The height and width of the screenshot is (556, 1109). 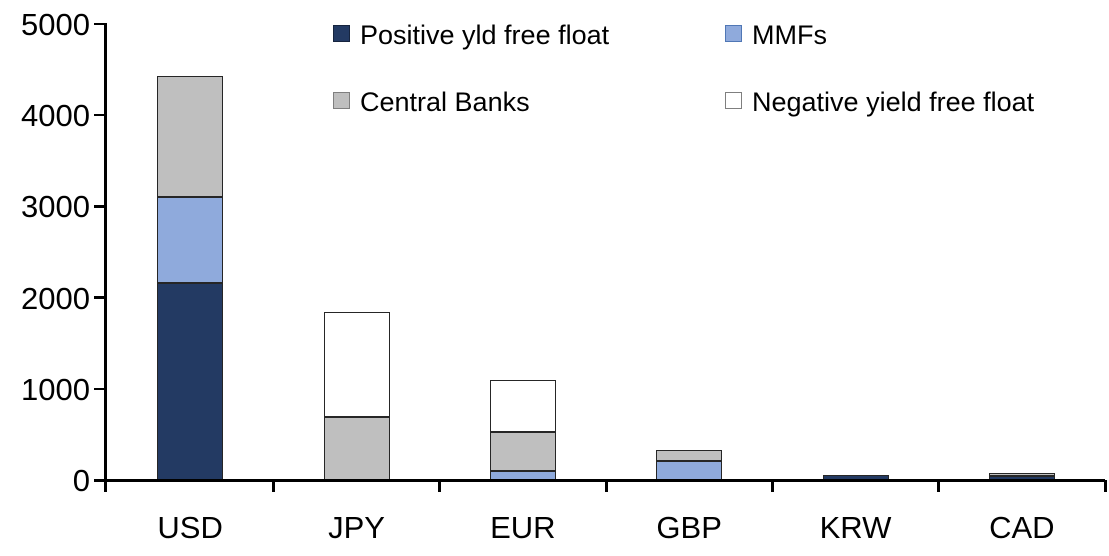 What do you see at coordinates (689, 470) in the screenshot?
I see `bar-gbp-mmfs` at bounding box center [689, 470].